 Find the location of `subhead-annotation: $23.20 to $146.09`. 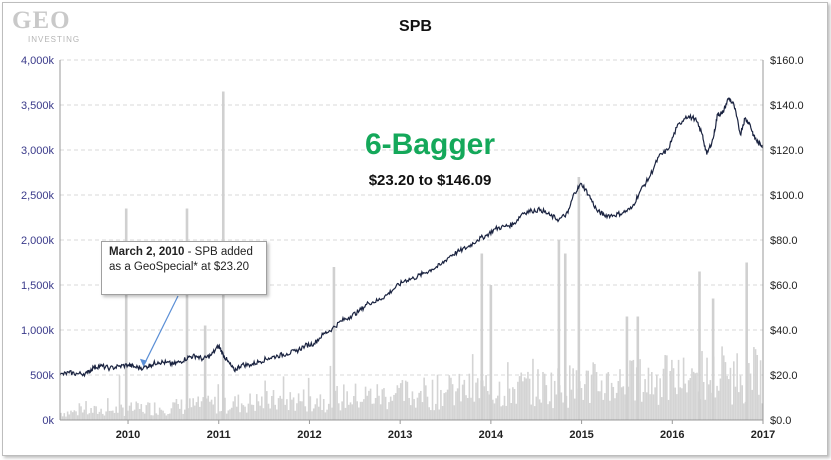

subhead-annotation: $23.20 to $146.09 is located at coordinates (430, 180).